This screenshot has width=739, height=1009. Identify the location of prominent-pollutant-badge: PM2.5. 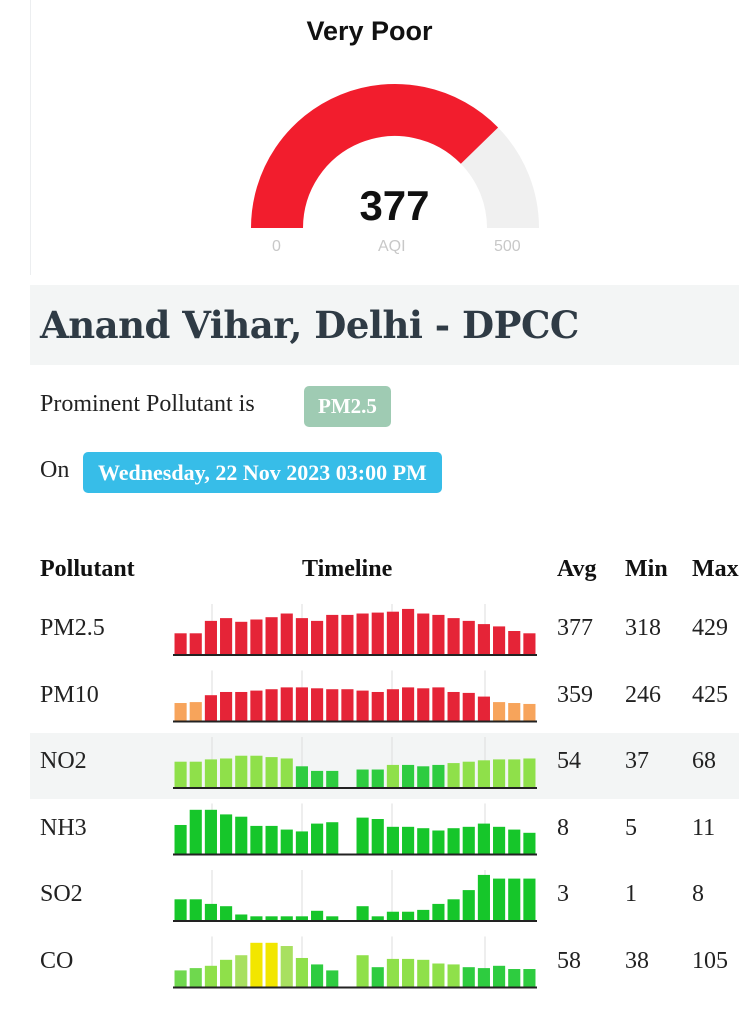
(347, 406).